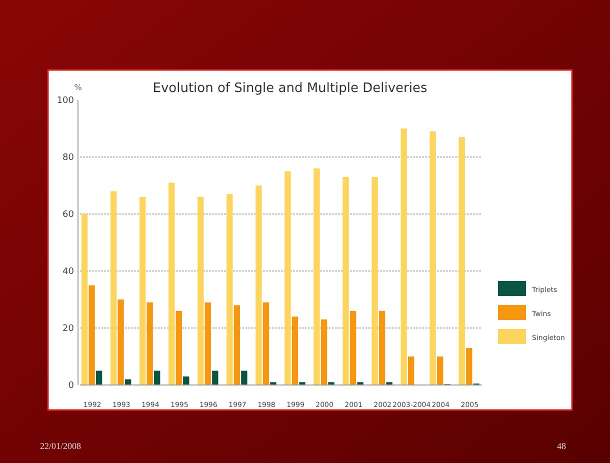 Image resolution: width=610 pixels, height=463 pixels. I want to click on text: 22/01/2008, so click(61, 446).